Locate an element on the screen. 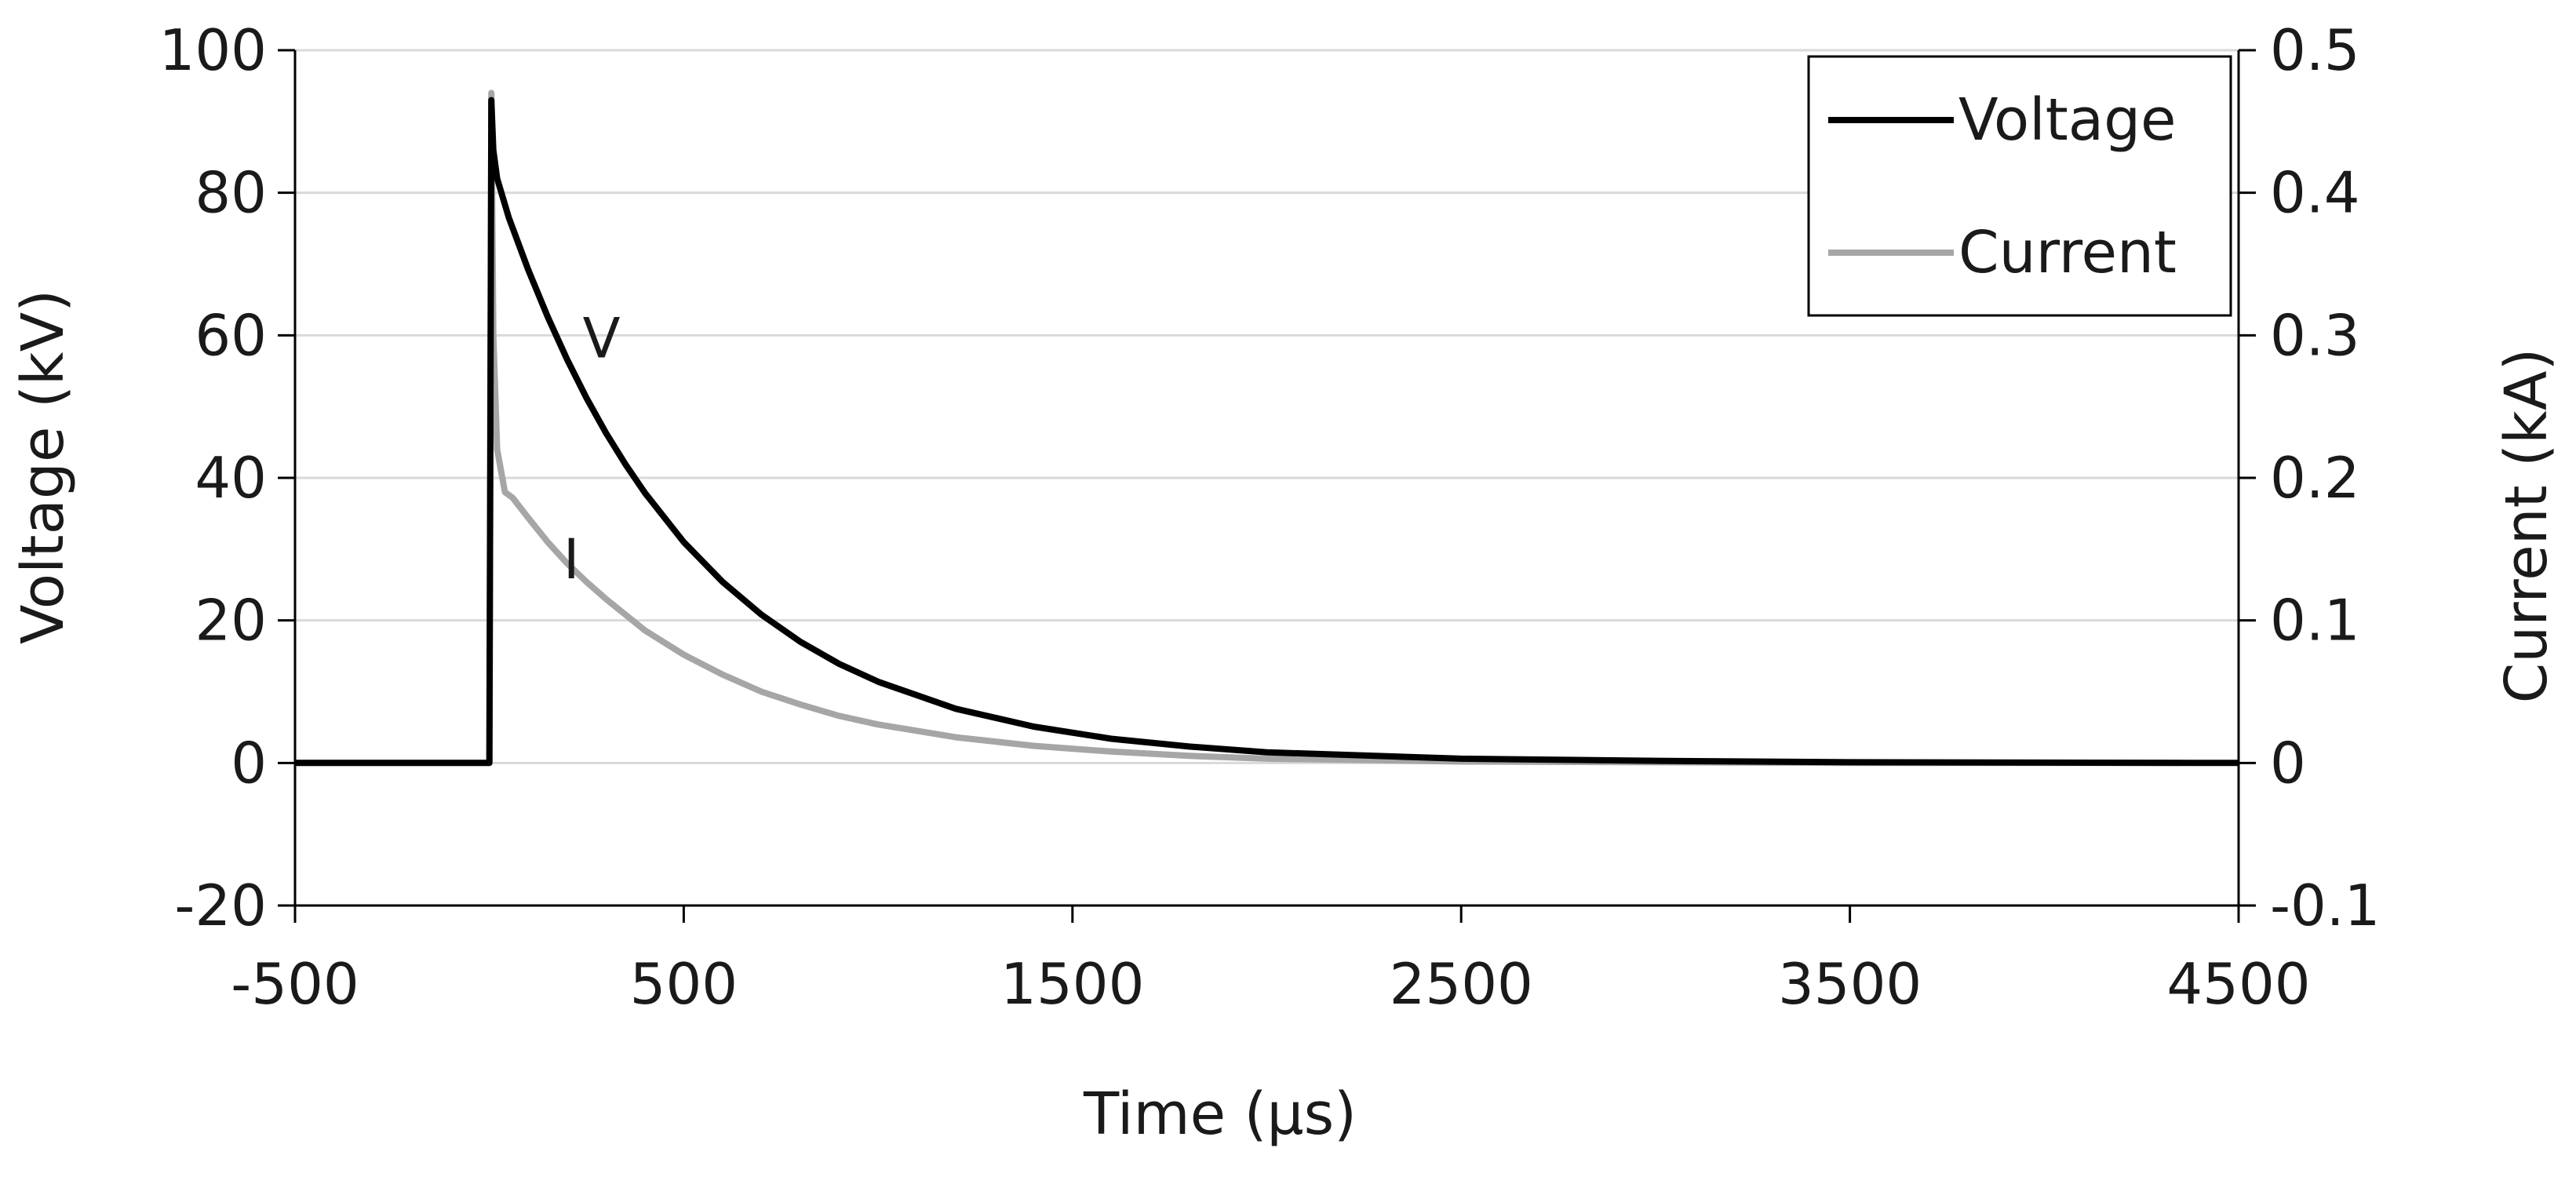 This screenshot has width=2576, height=1177. y2-tick-label-4: 0.3 is located at coordinates (2315, 335).